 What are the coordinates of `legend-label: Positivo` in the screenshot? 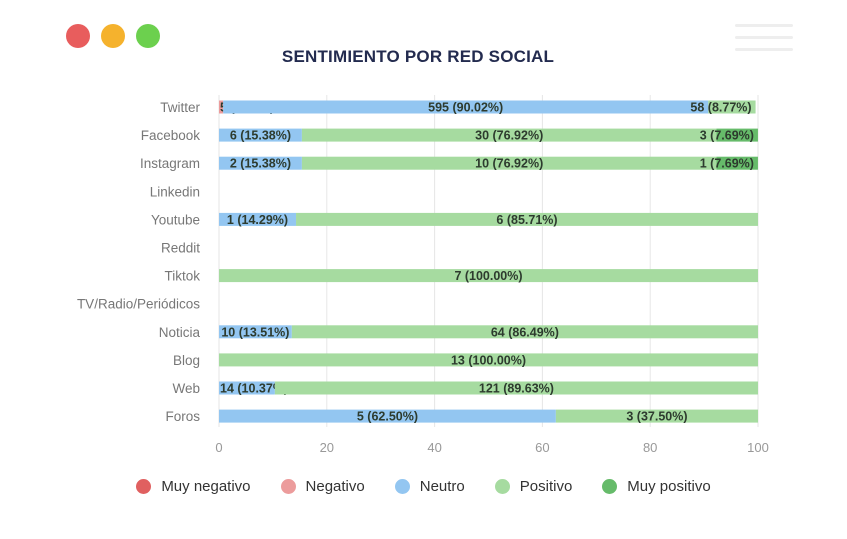 It's located at (546, 486).